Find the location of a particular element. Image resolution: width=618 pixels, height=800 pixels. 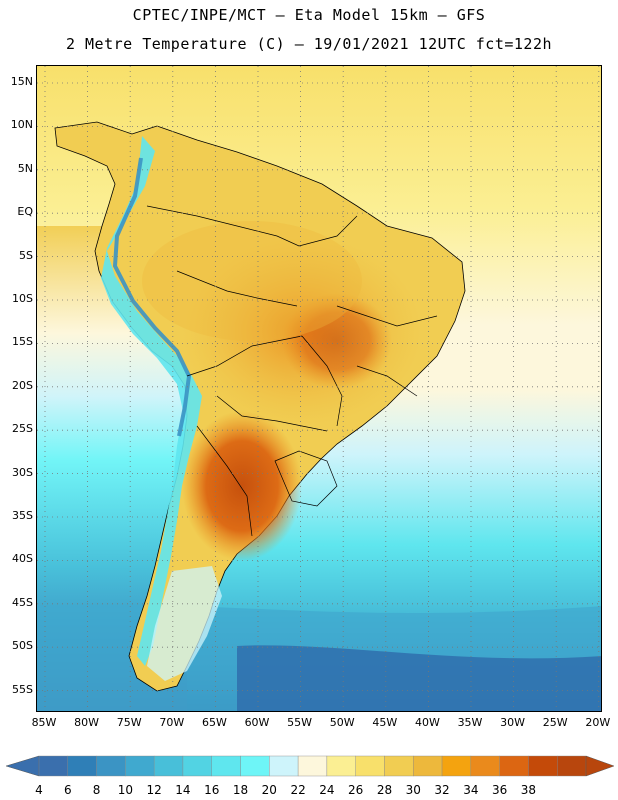

lon-label: 75W is located at coordinates (129, 722).